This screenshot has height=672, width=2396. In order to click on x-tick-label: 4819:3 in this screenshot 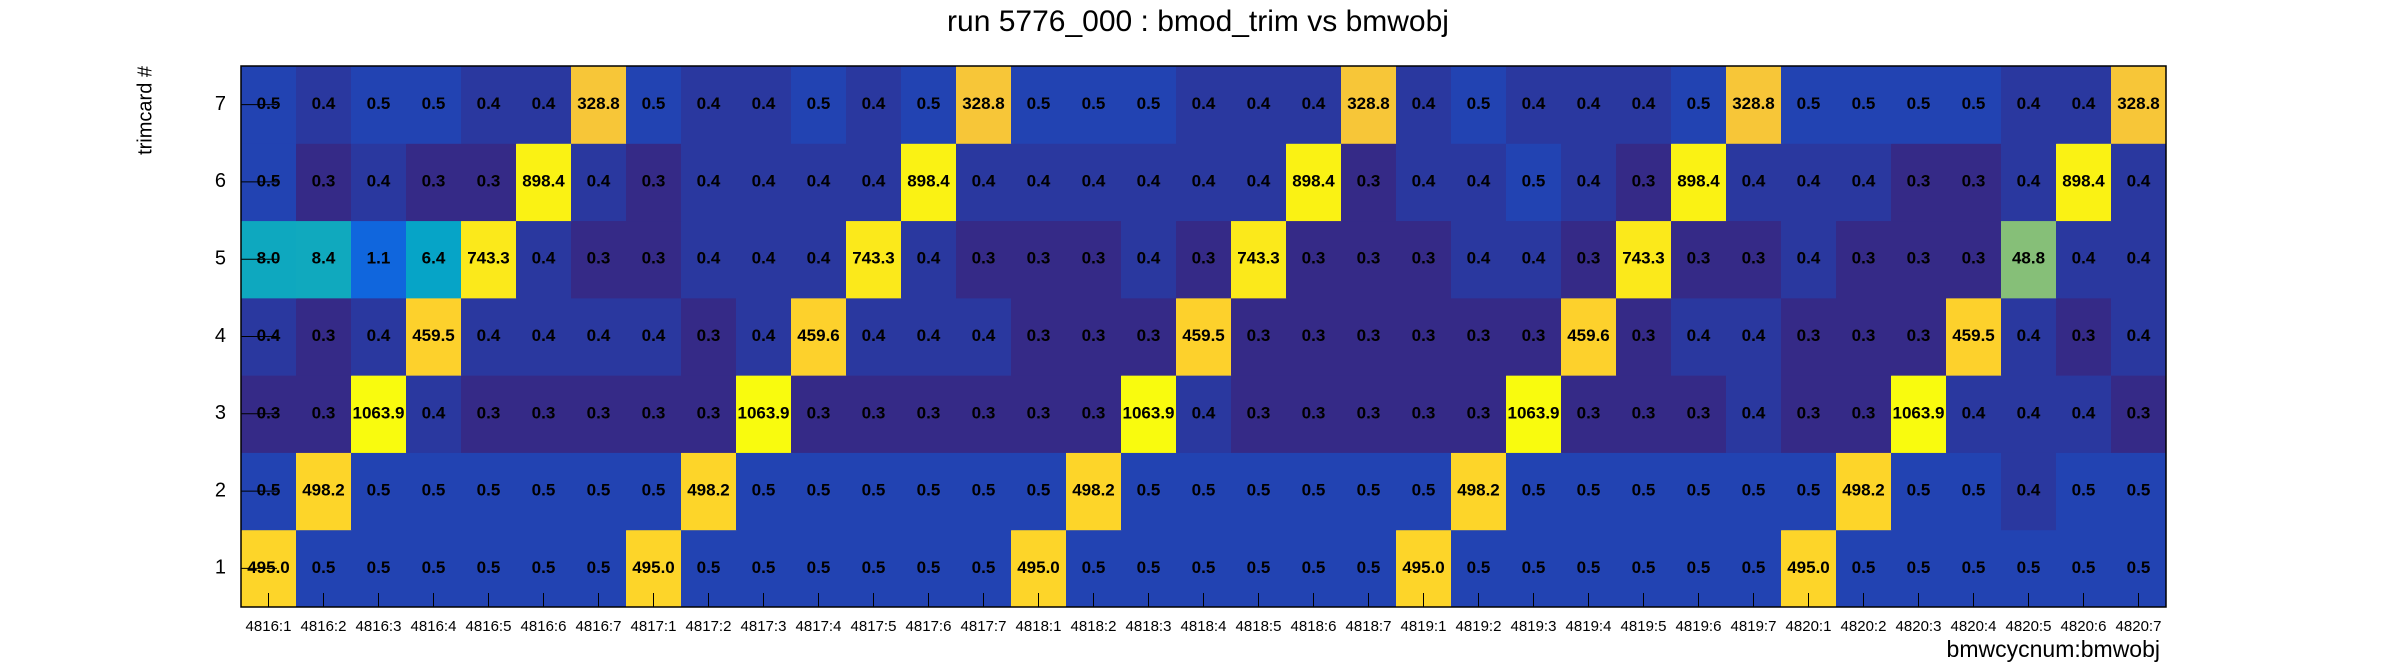, I will do `click(1534, 626)`.